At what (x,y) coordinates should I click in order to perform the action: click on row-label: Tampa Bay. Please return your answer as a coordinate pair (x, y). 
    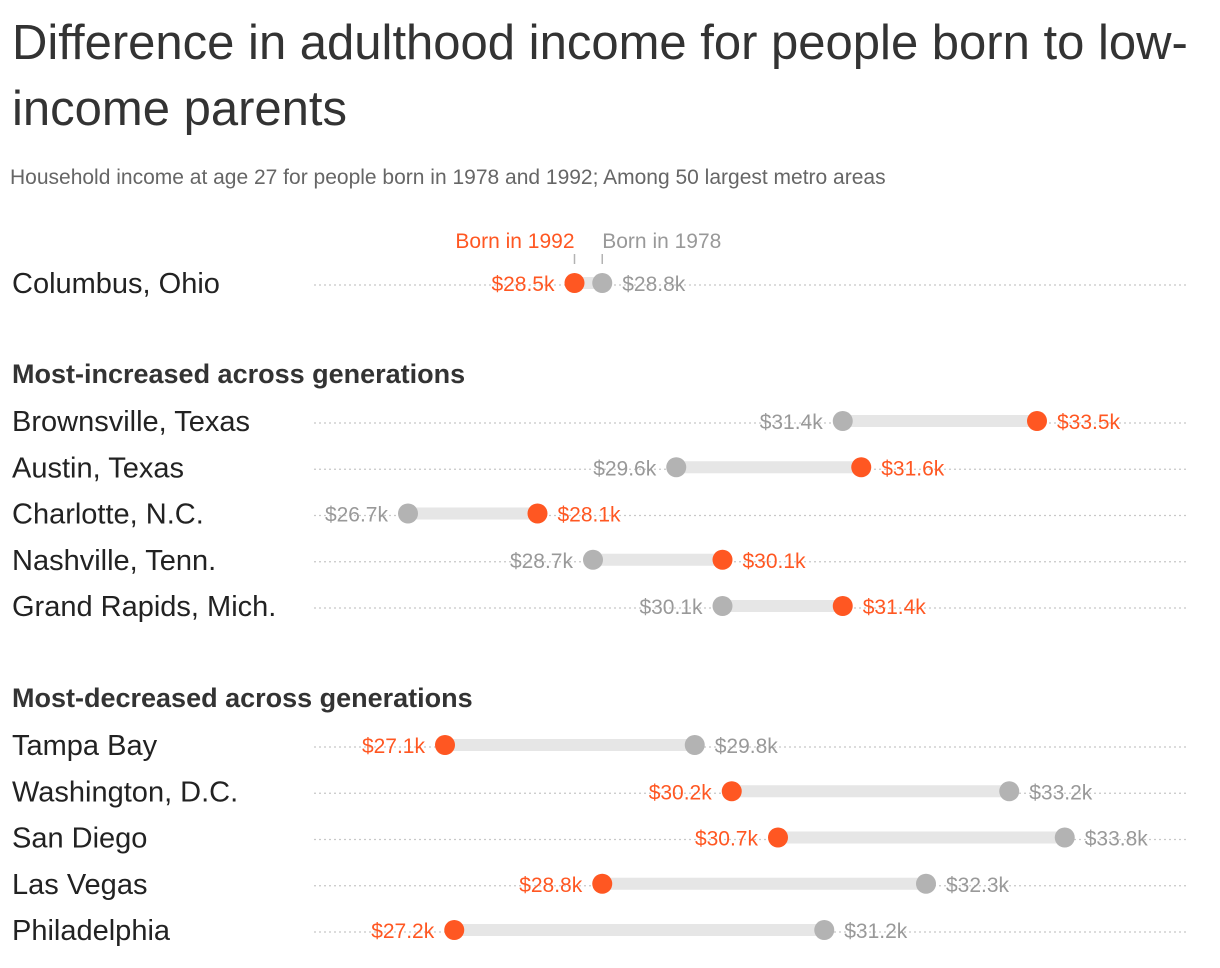
    Looking at the image, I should click on (85, 746).